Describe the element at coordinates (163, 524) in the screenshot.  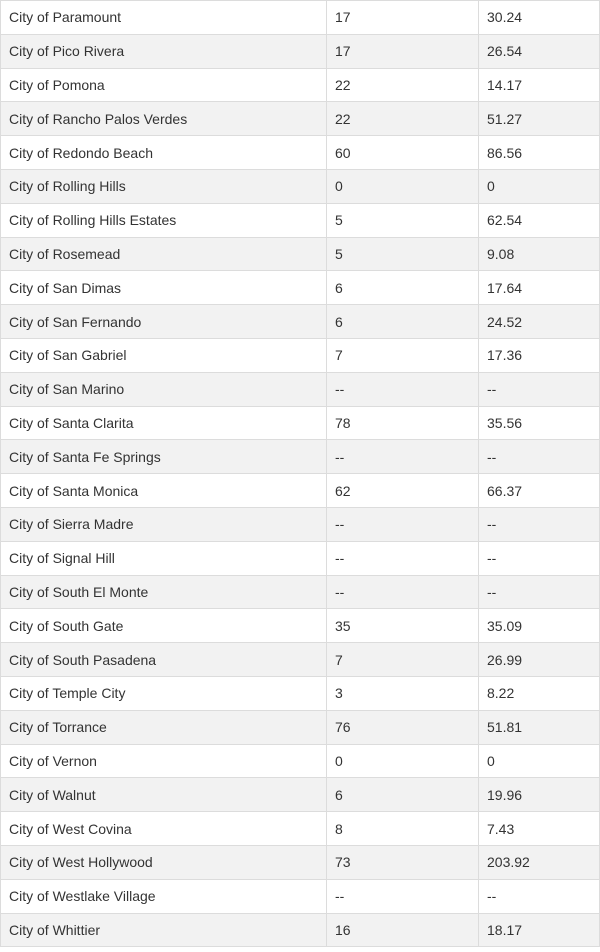
I see `city-cell: City of Sierra Madre` at that location.